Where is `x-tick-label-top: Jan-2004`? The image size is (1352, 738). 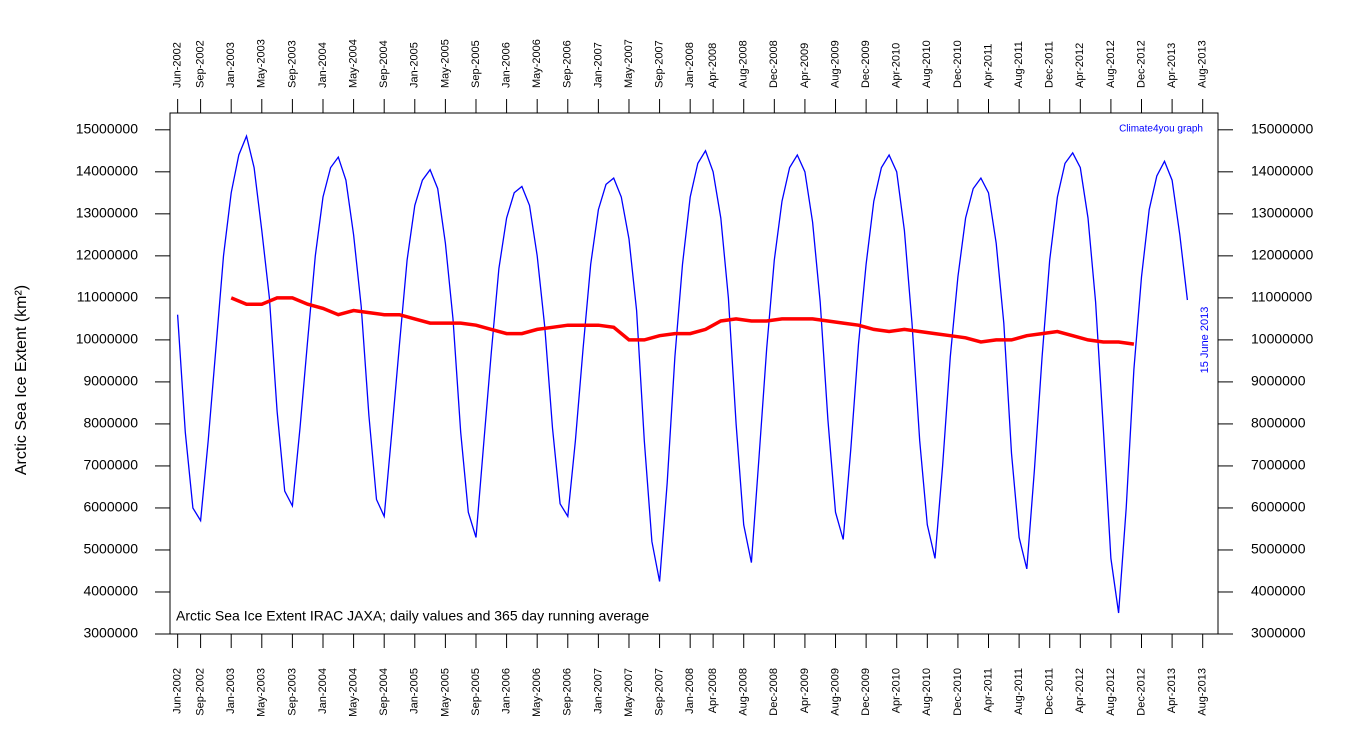
x-tick-label-top: Jan-2004 is located at coordinates (323, 65).